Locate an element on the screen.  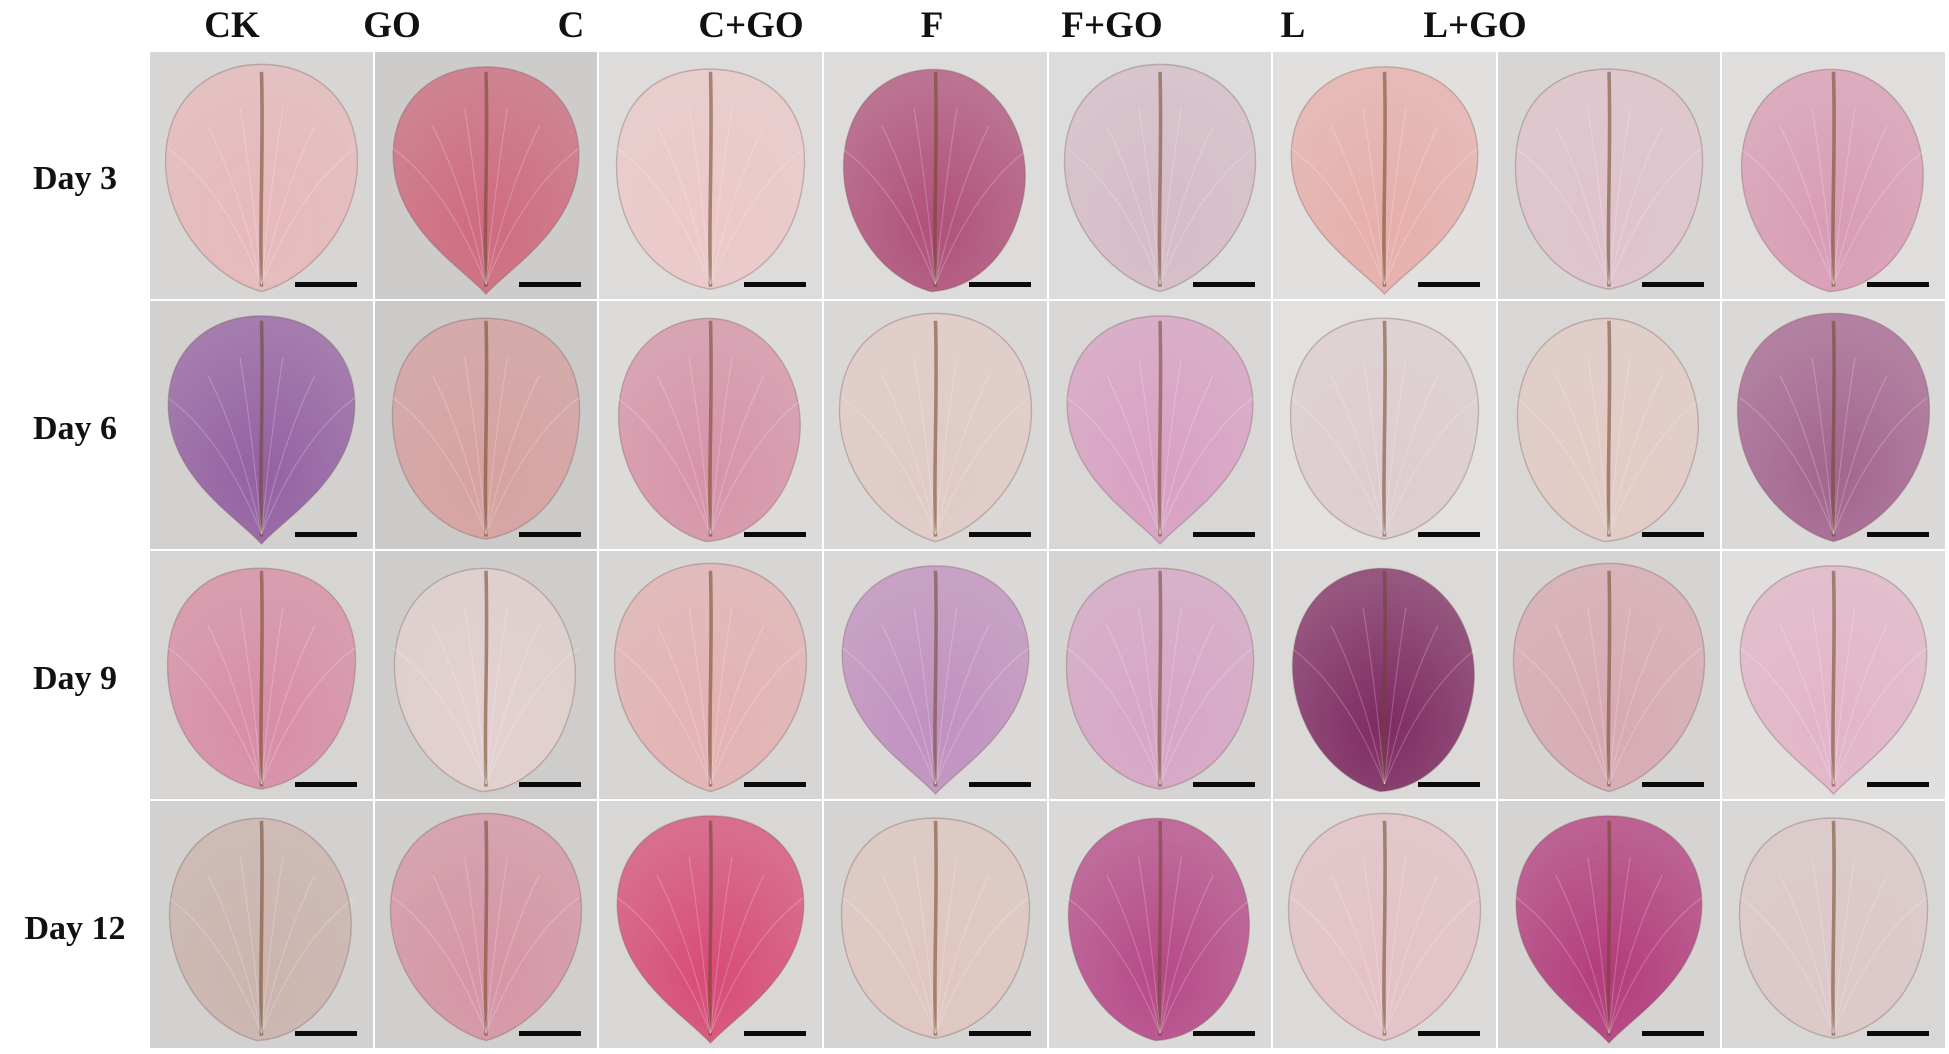
row-header-day-9: Day 9 is located at coordinates (75, 678).